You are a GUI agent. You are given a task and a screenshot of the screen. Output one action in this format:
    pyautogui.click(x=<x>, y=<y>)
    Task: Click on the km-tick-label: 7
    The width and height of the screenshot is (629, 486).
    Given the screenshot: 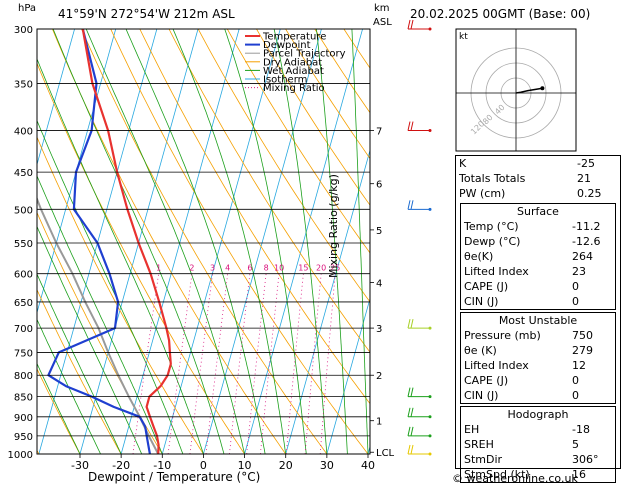 What is the action you would take?
    pyautogui.click(x=379, y=132)
    